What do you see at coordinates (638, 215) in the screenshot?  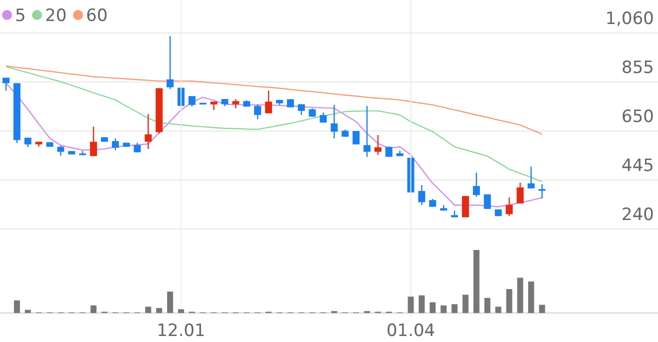 I see `y-tick-label: 240` at bounding box center [638, 215].